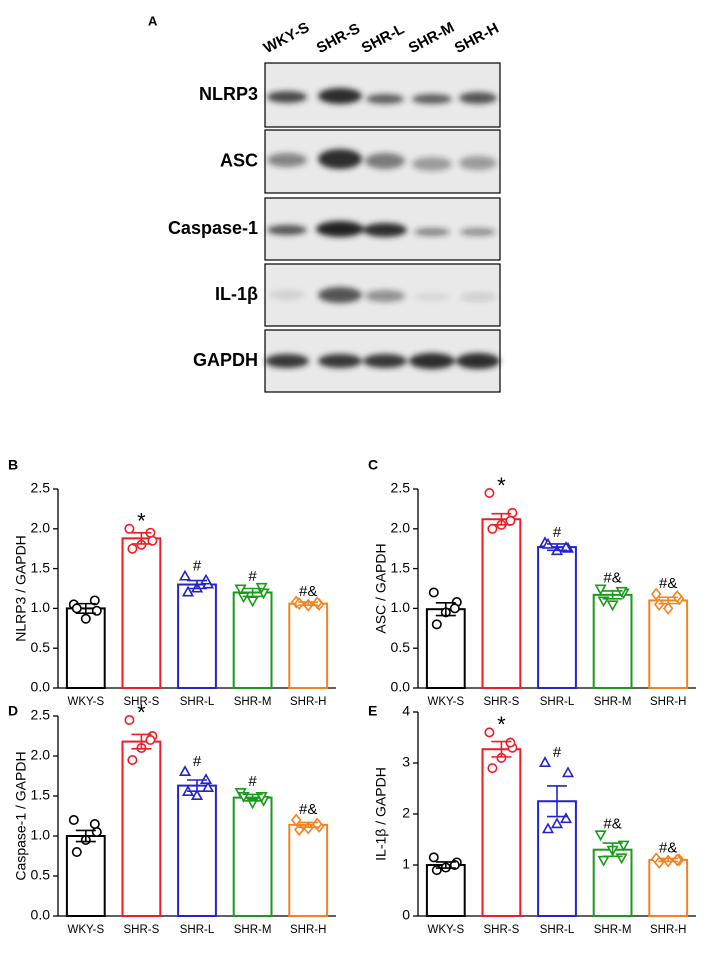  I want to click on blot-bands, so click(382, 228).